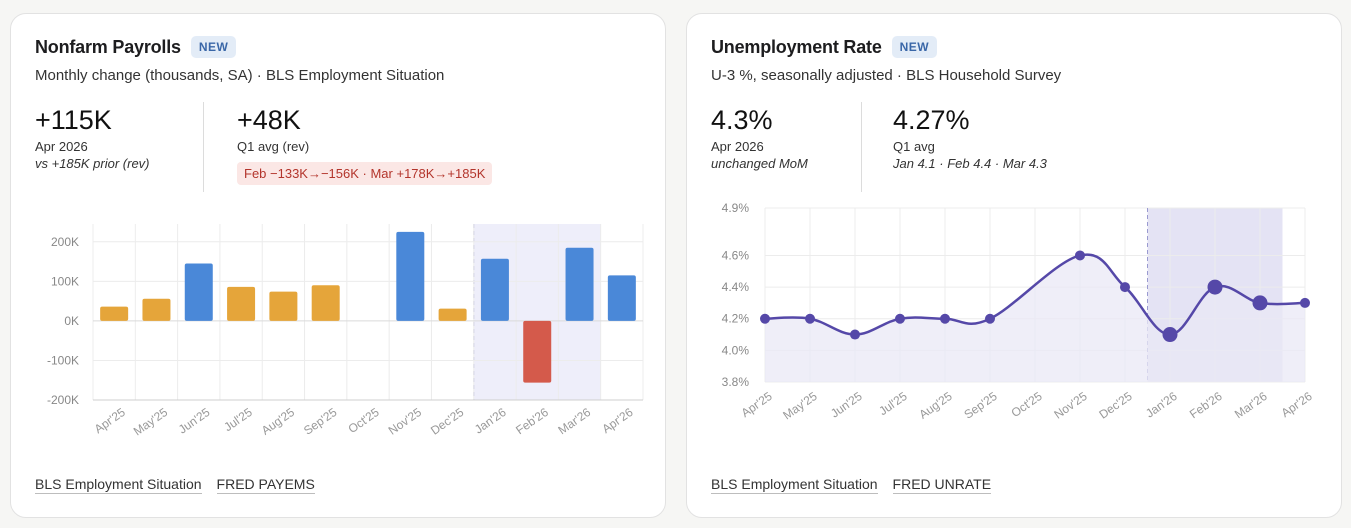  What do you see at coordinates (759, 137) in the screenshot?
I see `unemployment-latest-stat: 4.3% Apr 2026 unchanged MoM` at bounding box center [759, 137].